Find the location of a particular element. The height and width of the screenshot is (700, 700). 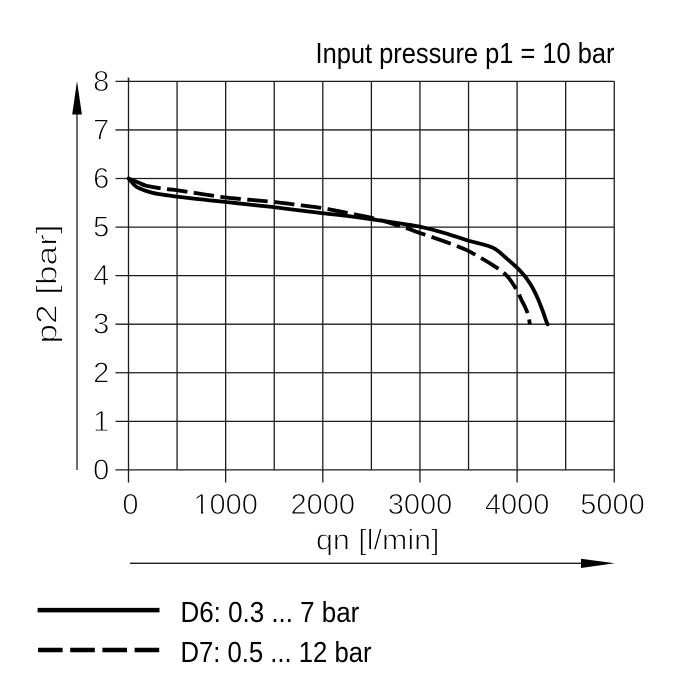

svg-text: 2000 is located at coordinates (323, 505).